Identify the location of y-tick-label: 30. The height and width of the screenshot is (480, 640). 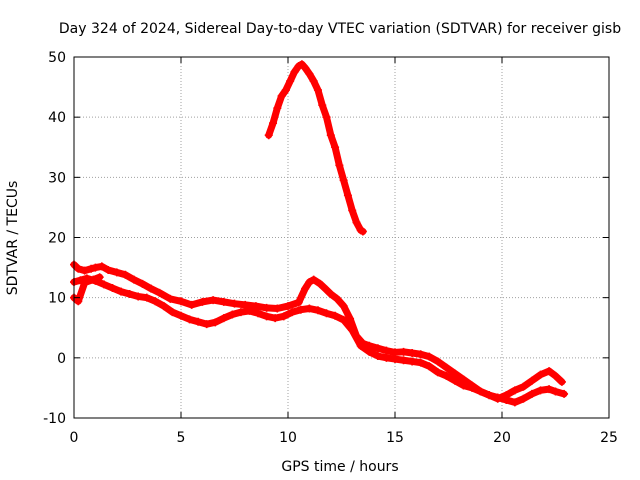
(57, 178).